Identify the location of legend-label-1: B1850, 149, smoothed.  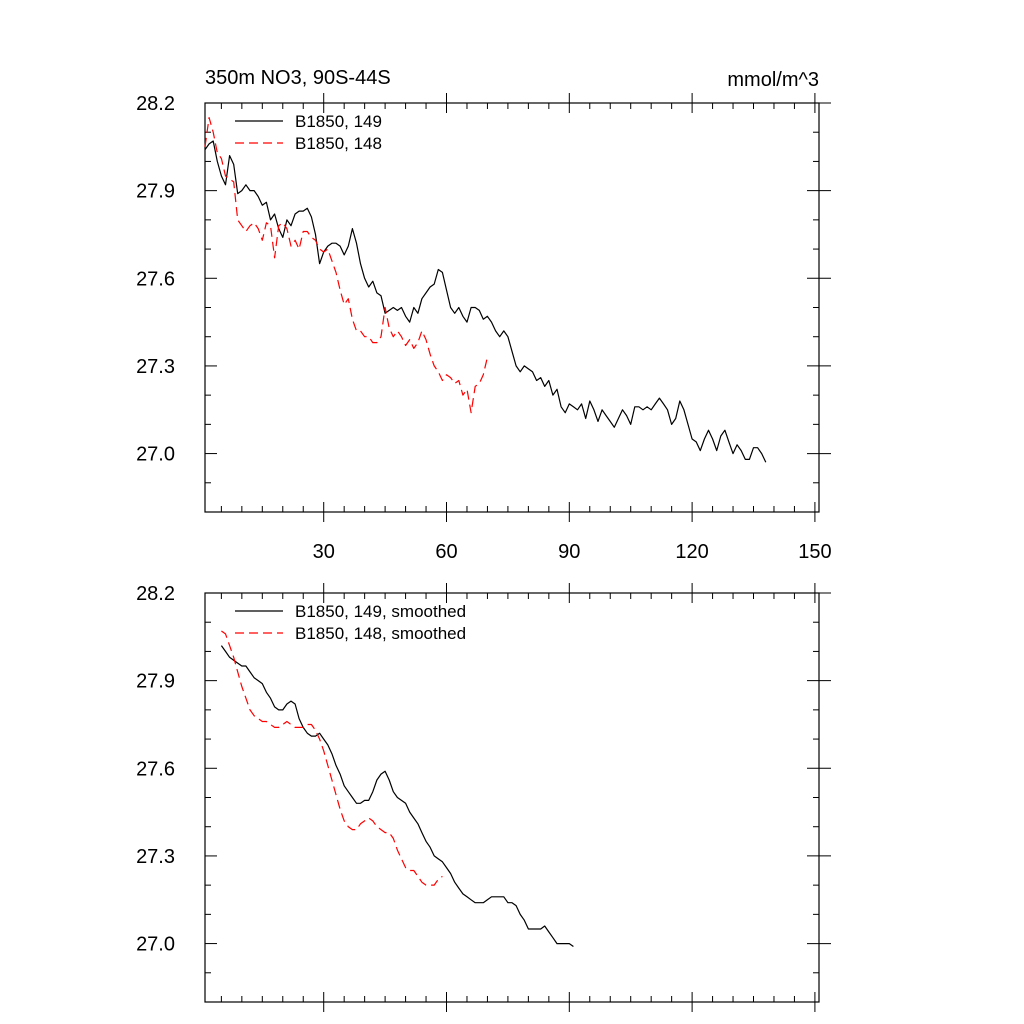
(380, 611).